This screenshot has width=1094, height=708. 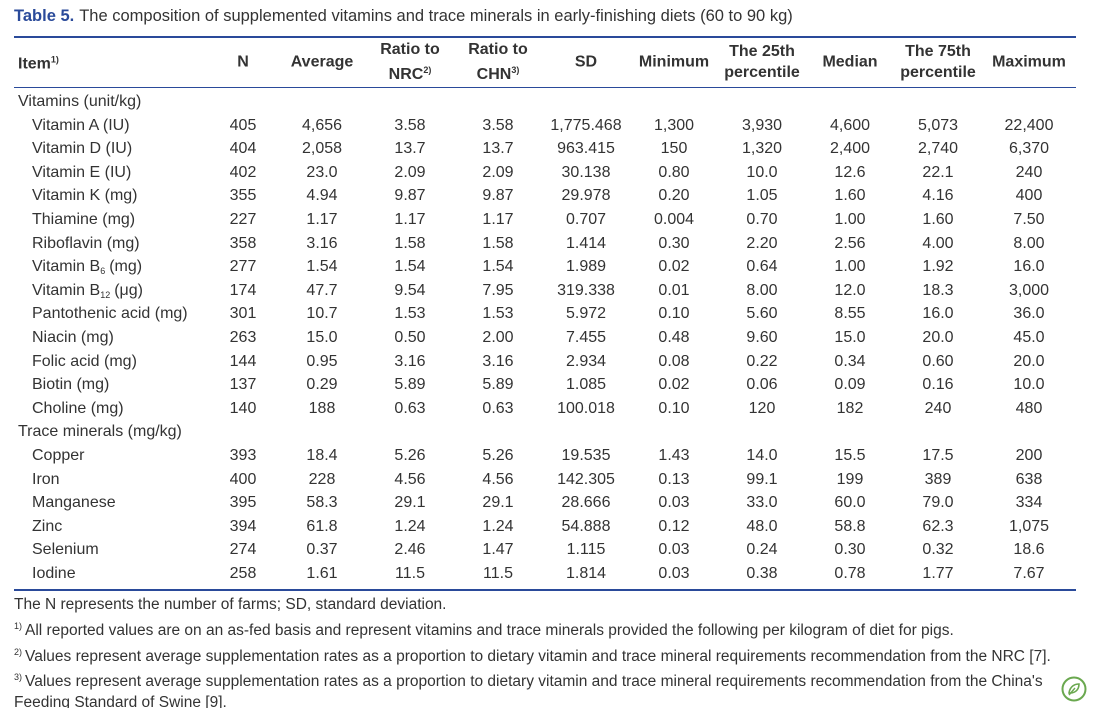 I want to click on row-label: Pantothenic acid (mg), so click(x=110, y=314).